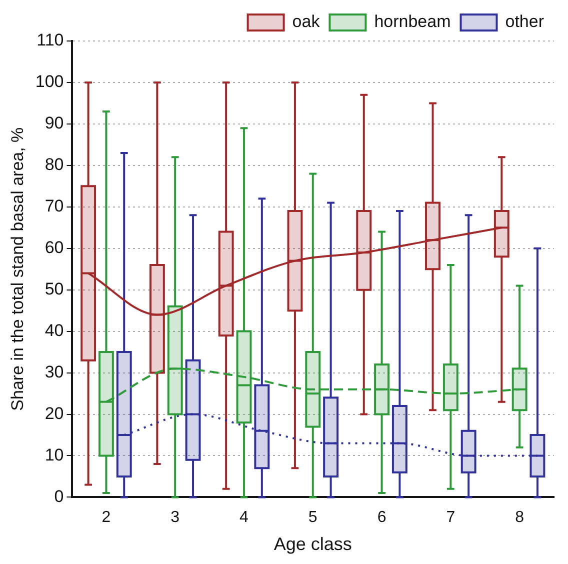 The width and height of the screenshot is (568, 564). What do you see at coordinates (306, 22) in the screenshot?
I see `legend-label: oak` at bounding box center [306, 22].